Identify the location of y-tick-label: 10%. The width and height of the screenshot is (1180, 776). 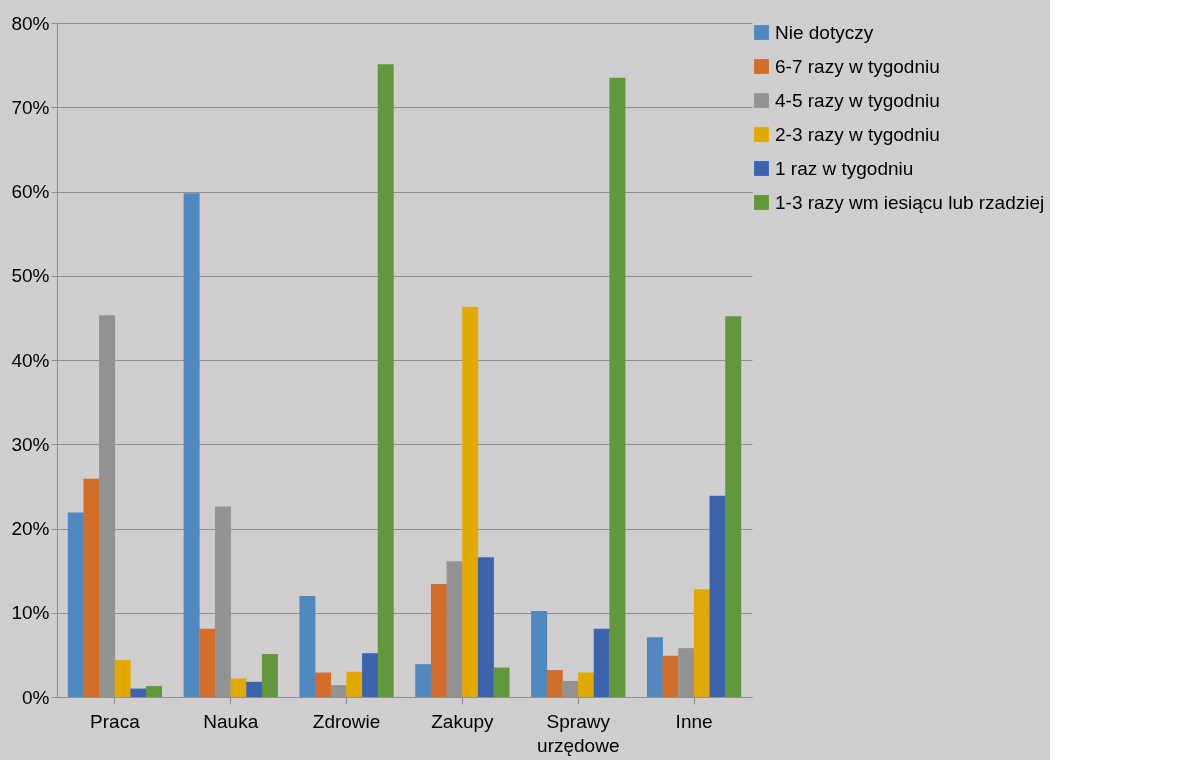
(30, 613).